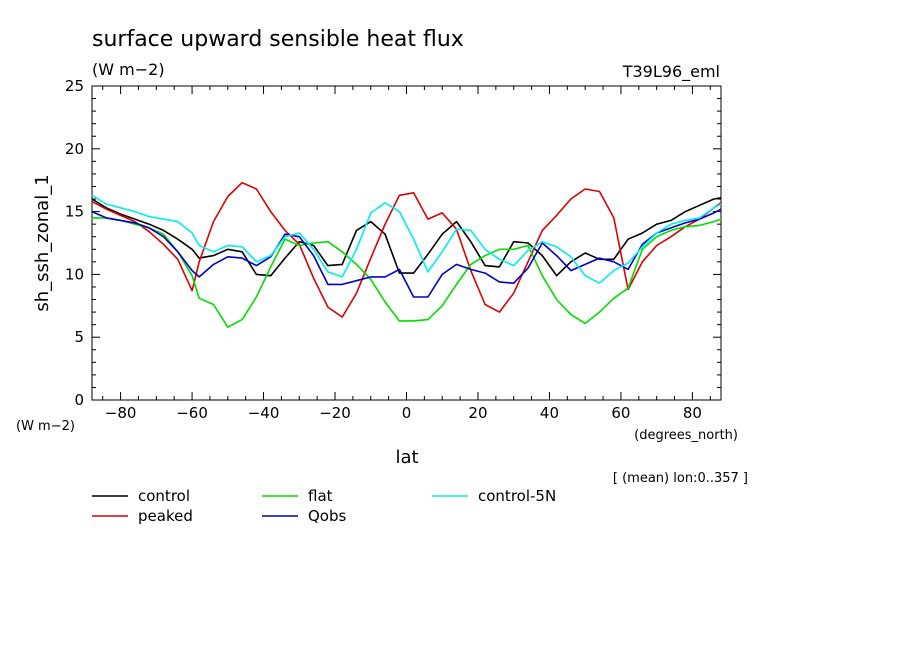 The height and width of the screenshot is (654, 904). What do you see at coordinates (121, 413) in the screenshot?
I see `x-tick-label: −80` at bounding box center [121, 413].